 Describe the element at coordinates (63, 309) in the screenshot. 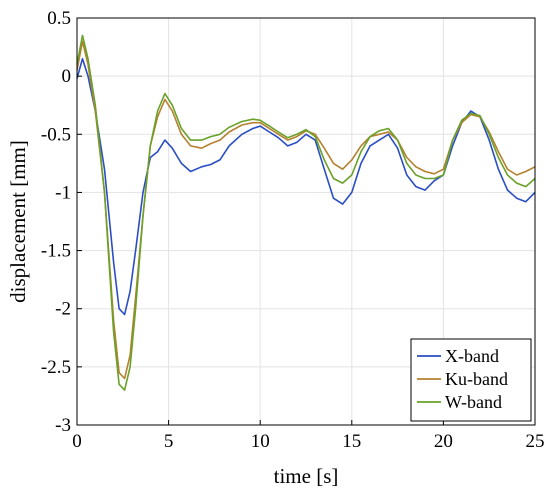

I see `y-tick-label: -2` at that location.